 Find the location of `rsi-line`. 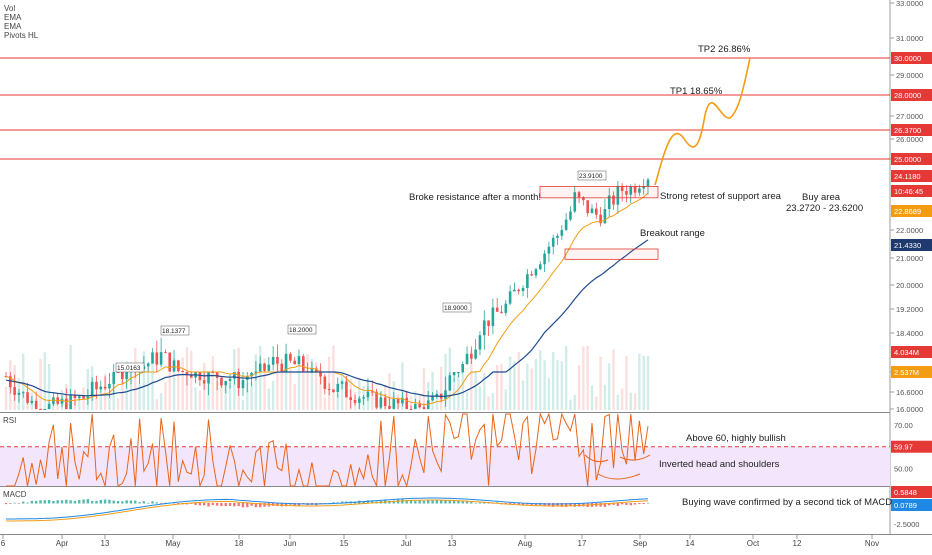

rsi-line is located at coordinates (327, 450).